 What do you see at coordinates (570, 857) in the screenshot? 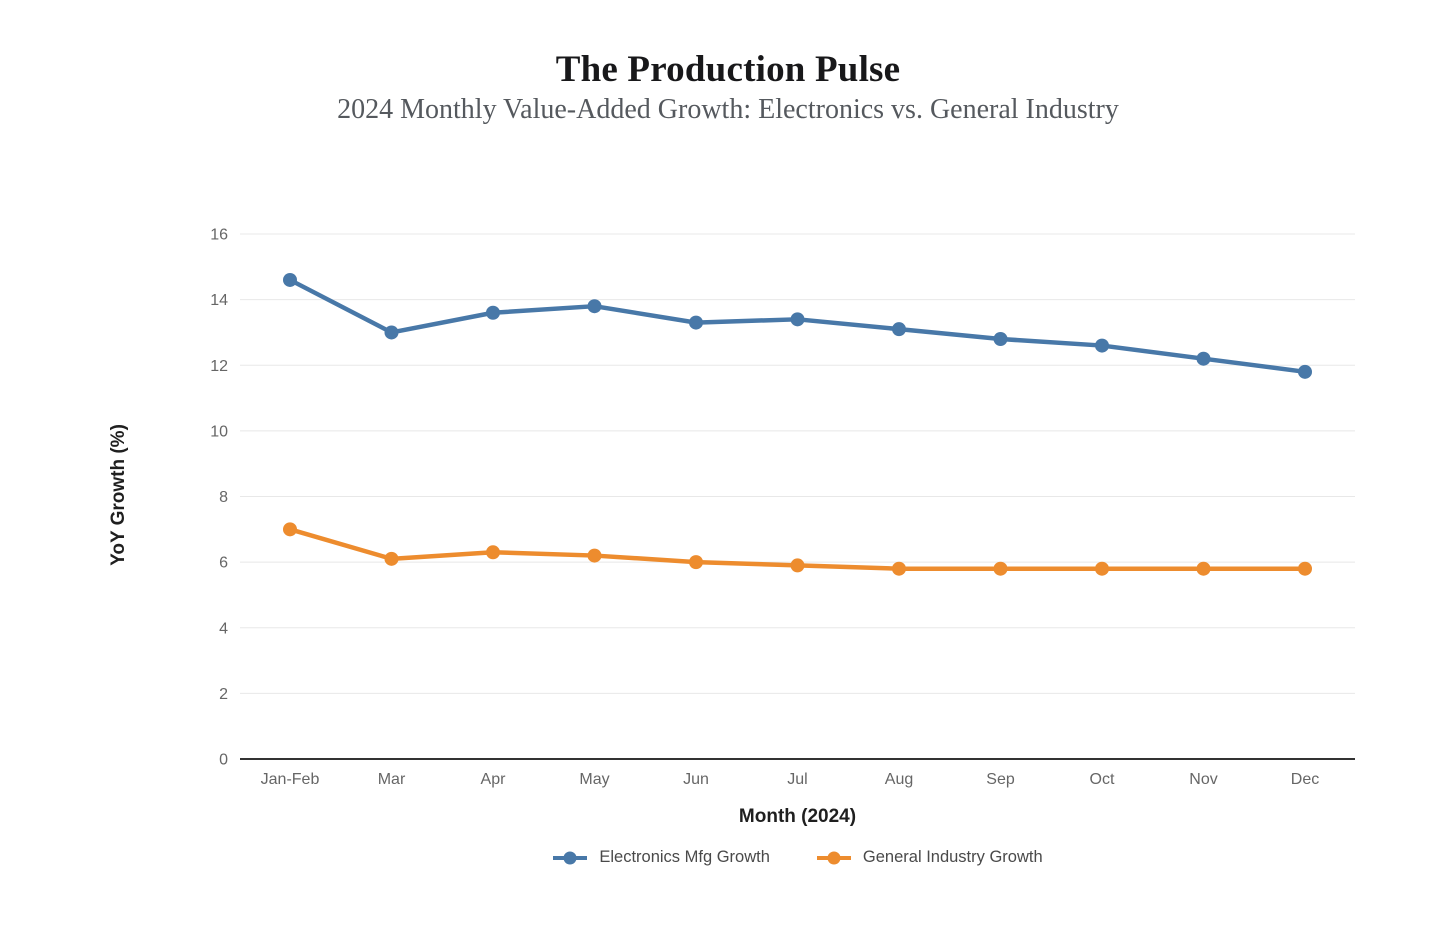
I see `legend-marker-electronics-icon` at bounding box center [570, 857].